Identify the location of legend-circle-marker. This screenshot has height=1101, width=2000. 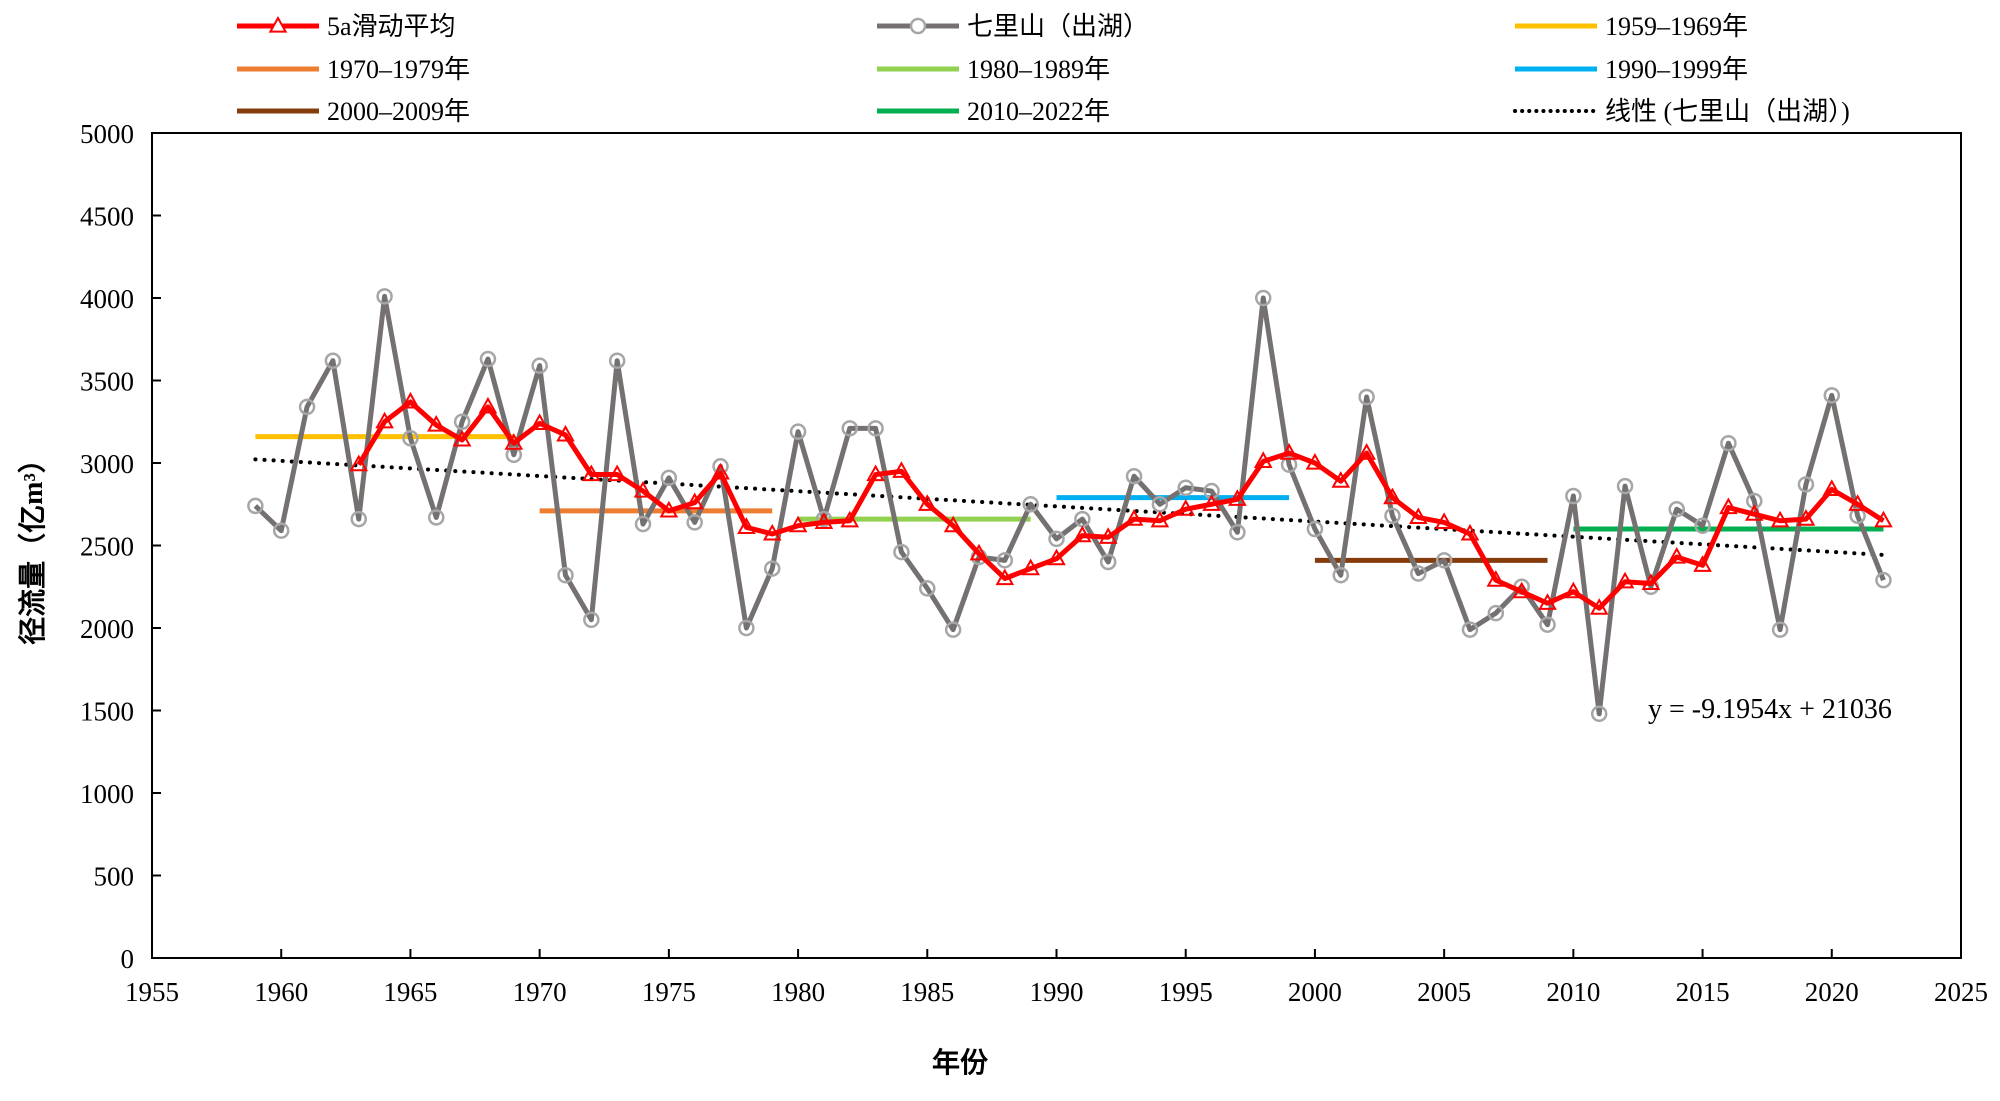
(918, 26).